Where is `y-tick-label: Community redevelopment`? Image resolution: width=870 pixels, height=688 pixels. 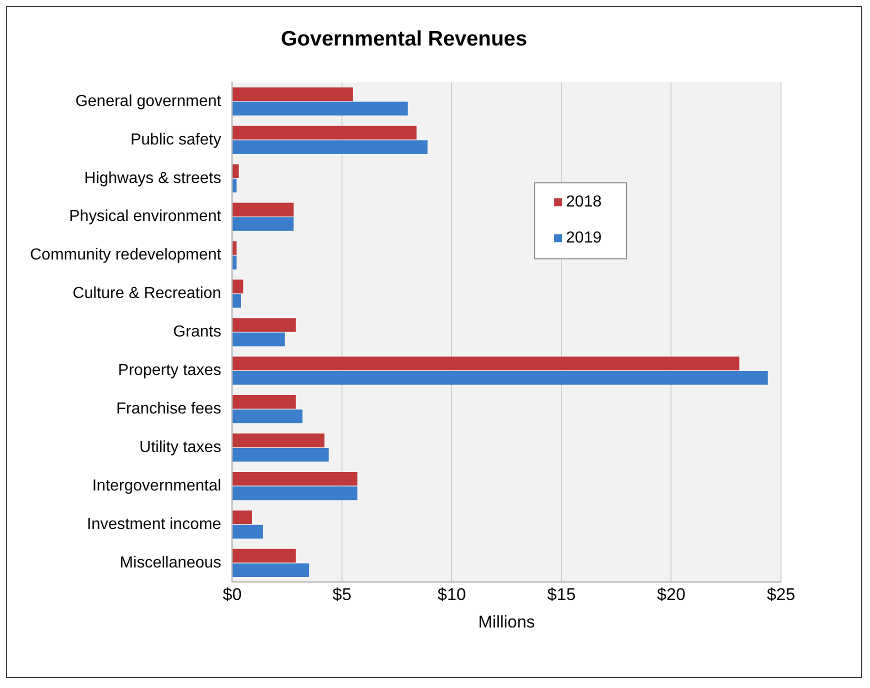 y-tick-label: Community redevelopment is located at coordinates (126, 255).